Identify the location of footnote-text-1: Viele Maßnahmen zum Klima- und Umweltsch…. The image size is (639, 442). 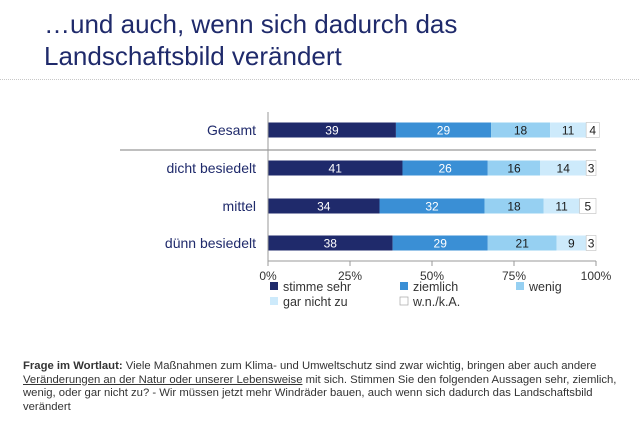
(359, 366).